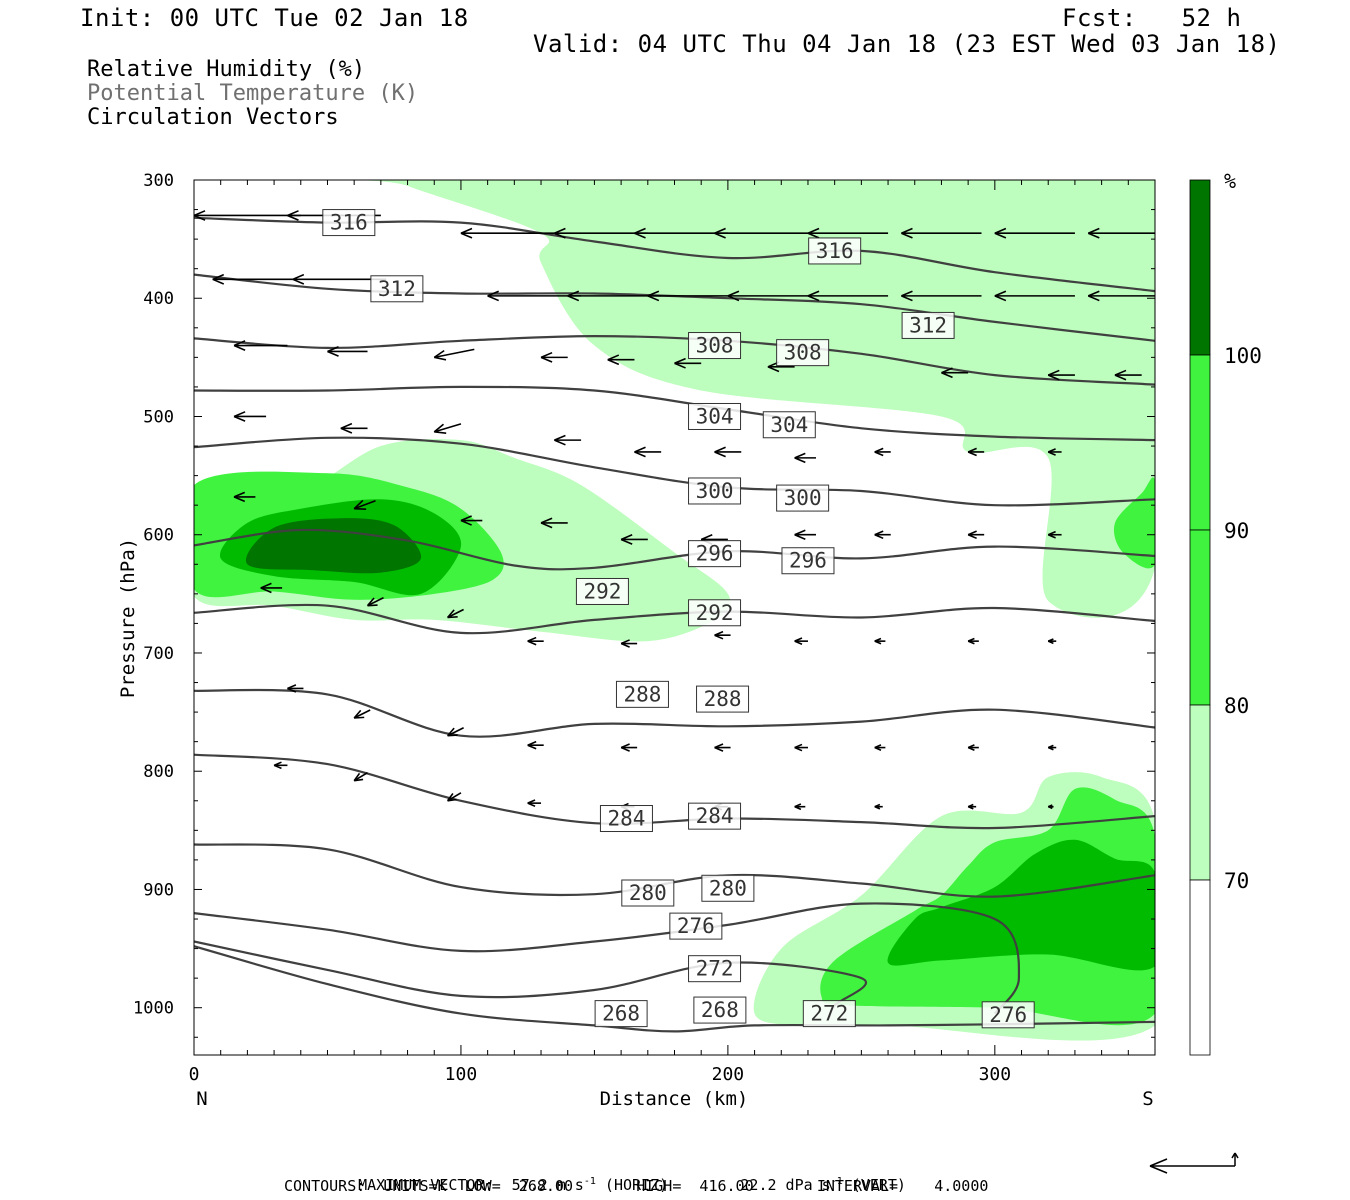 Image resolution: width=1350 pixels, height=1200 pixels. Describe the element at coordinates (194, 1074) in the screenshot. I see `x-tick-label: 0` at that location.